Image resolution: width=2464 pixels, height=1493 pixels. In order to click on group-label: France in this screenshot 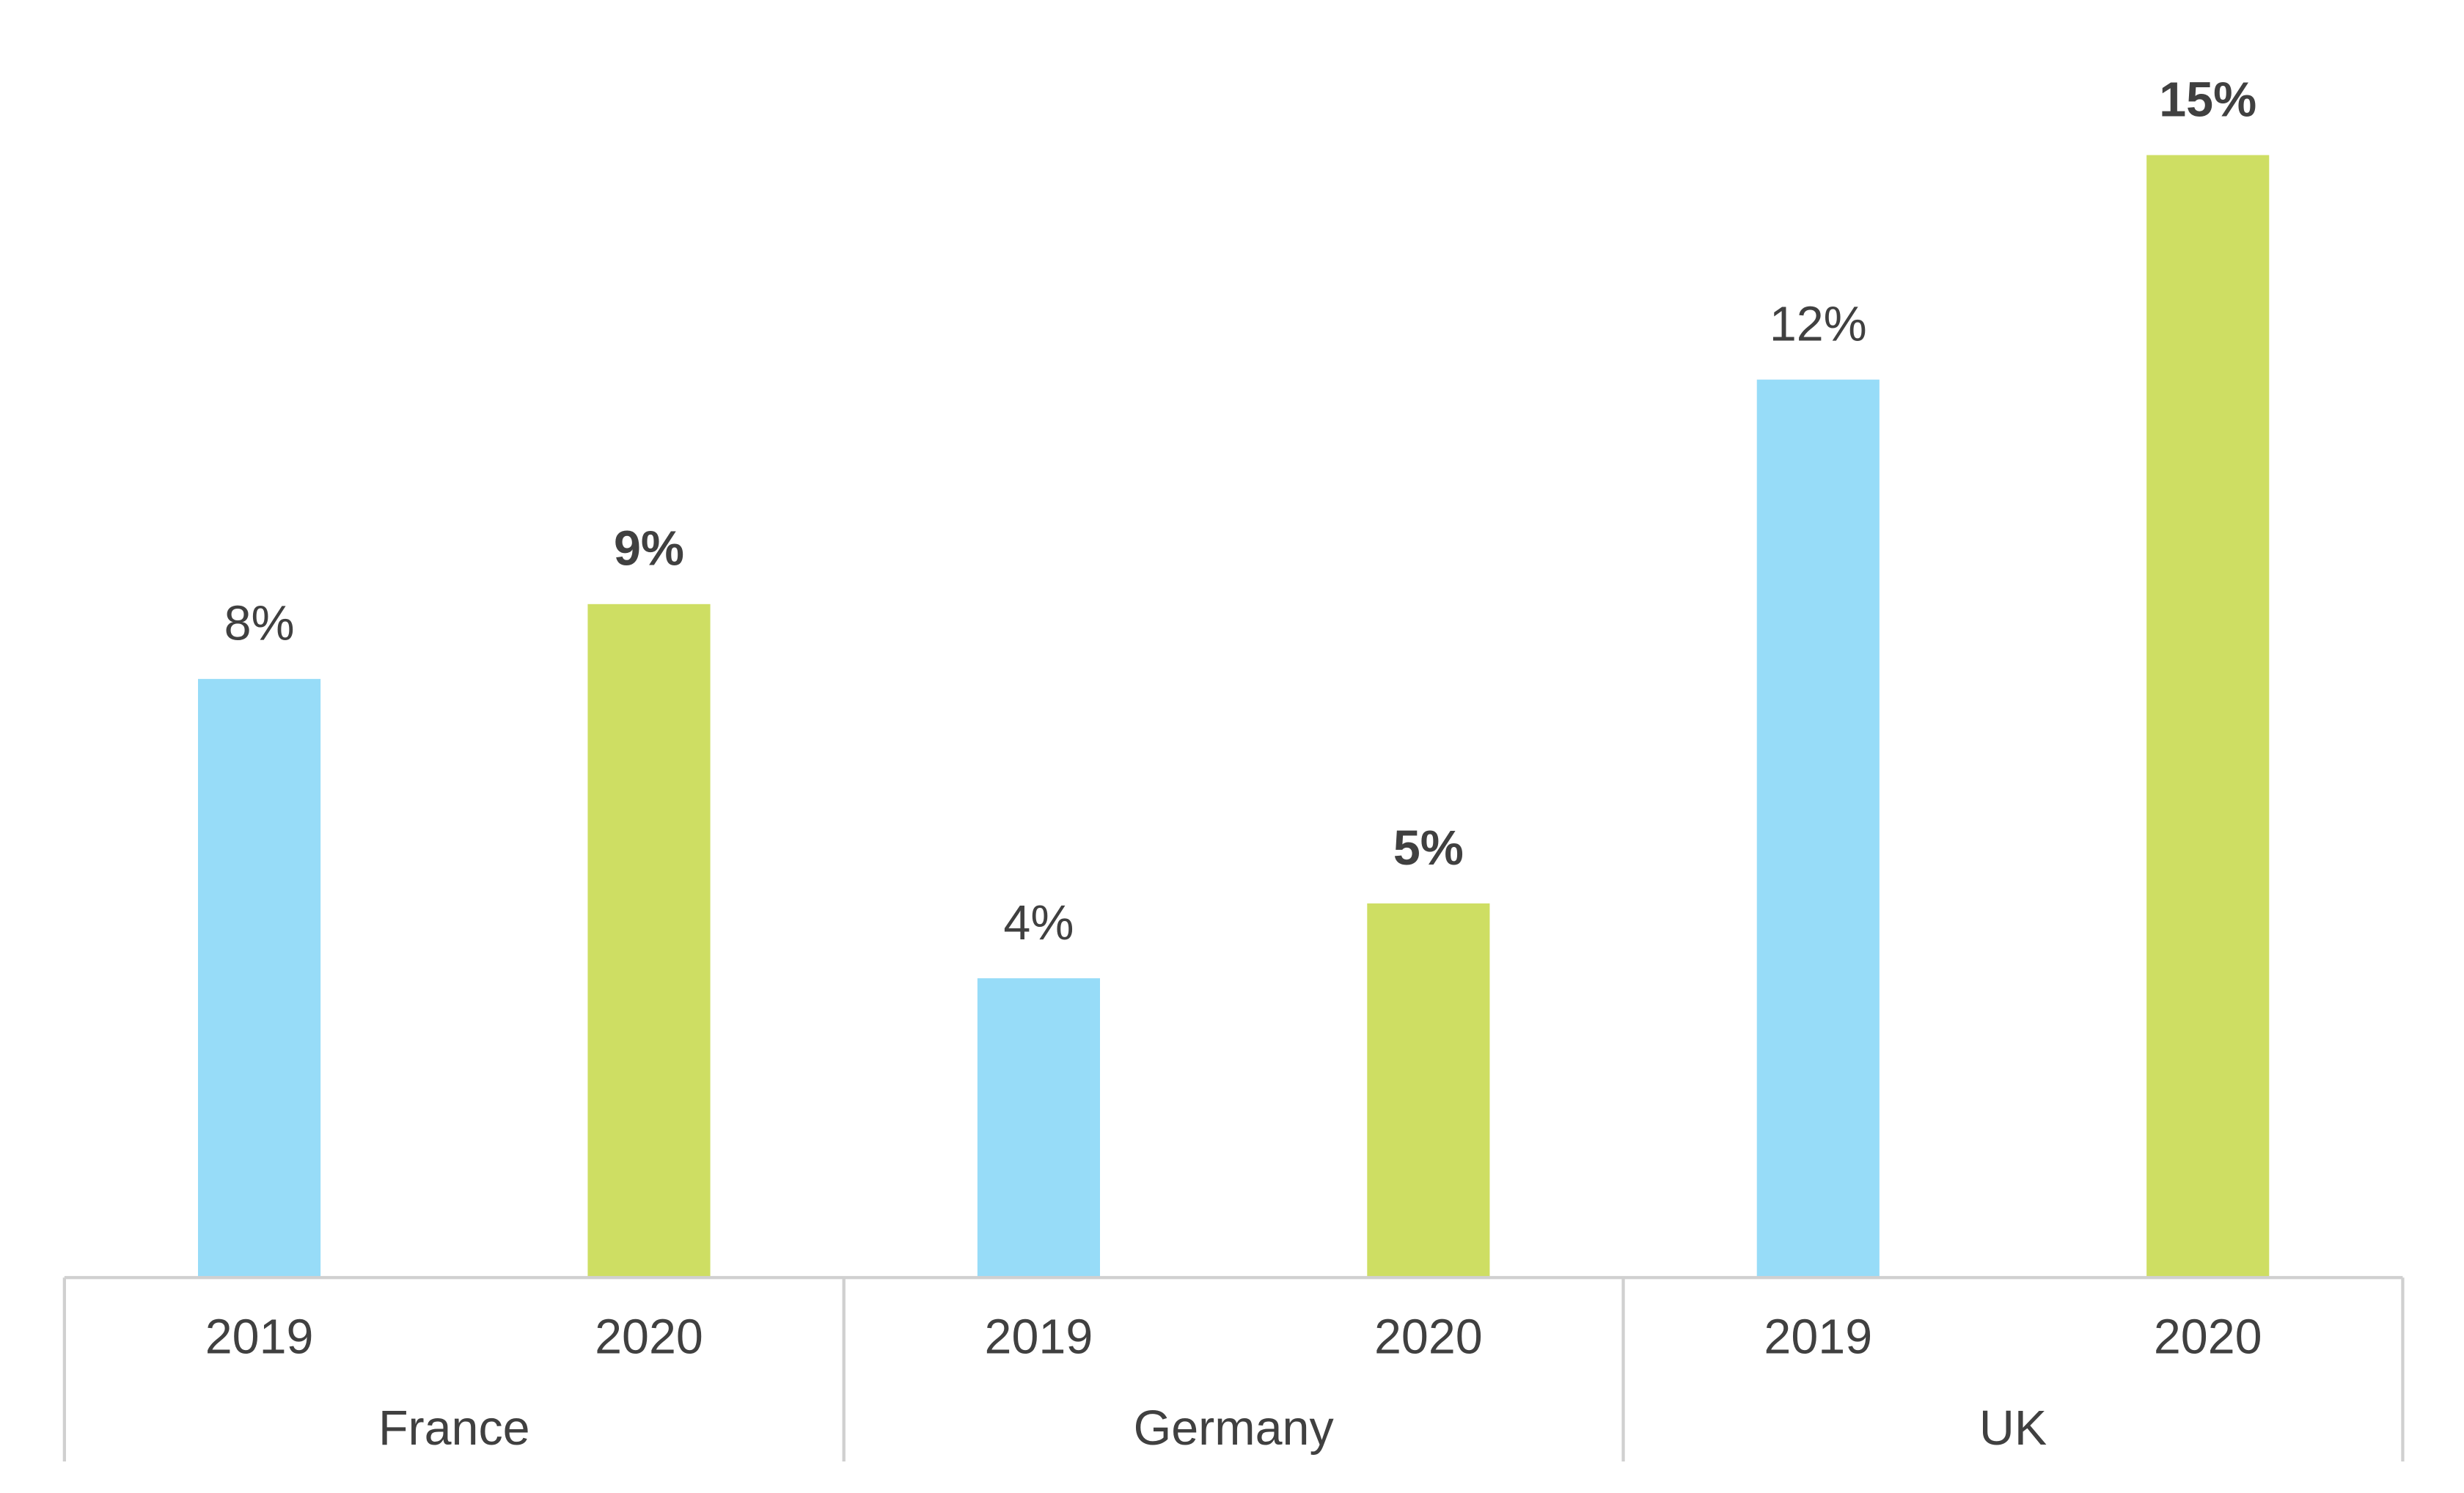, I will do `click(454, 1428)`.